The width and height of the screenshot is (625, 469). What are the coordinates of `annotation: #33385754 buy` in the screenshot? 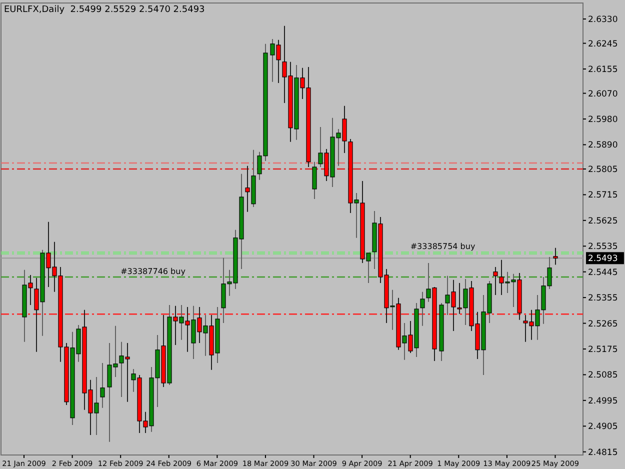 It's located at (443, 247).